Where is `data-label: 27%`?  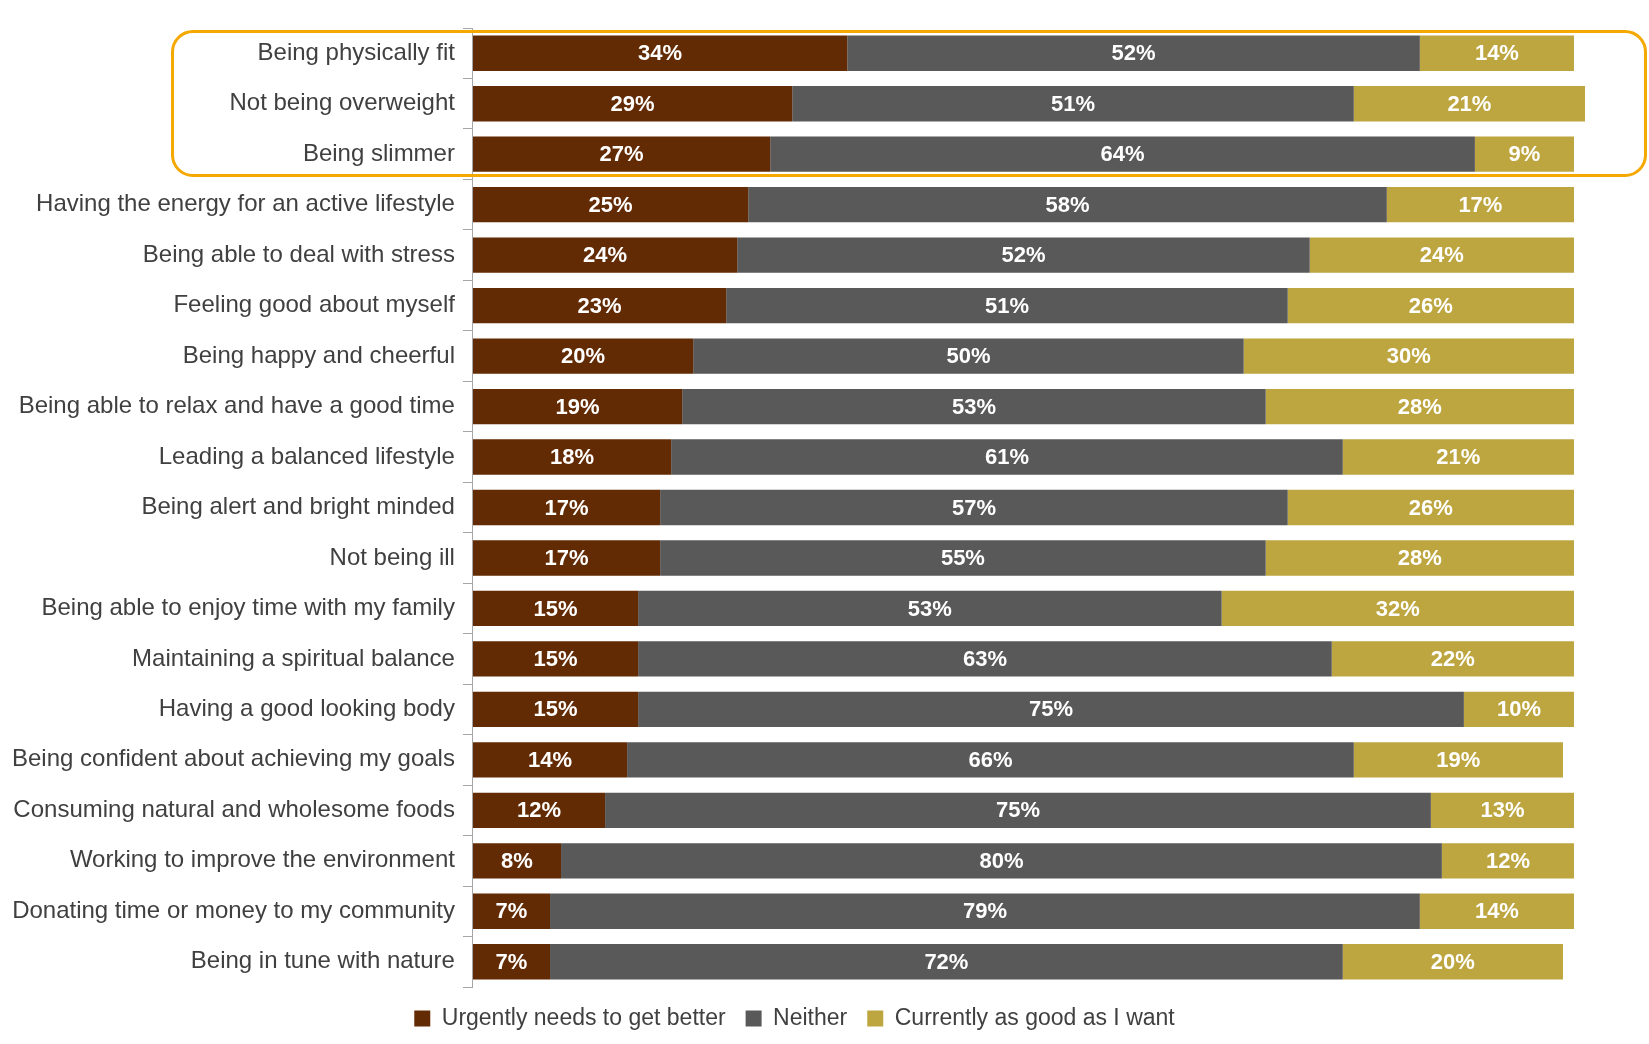 data-label: 27% is located at coordinates (621, 154).